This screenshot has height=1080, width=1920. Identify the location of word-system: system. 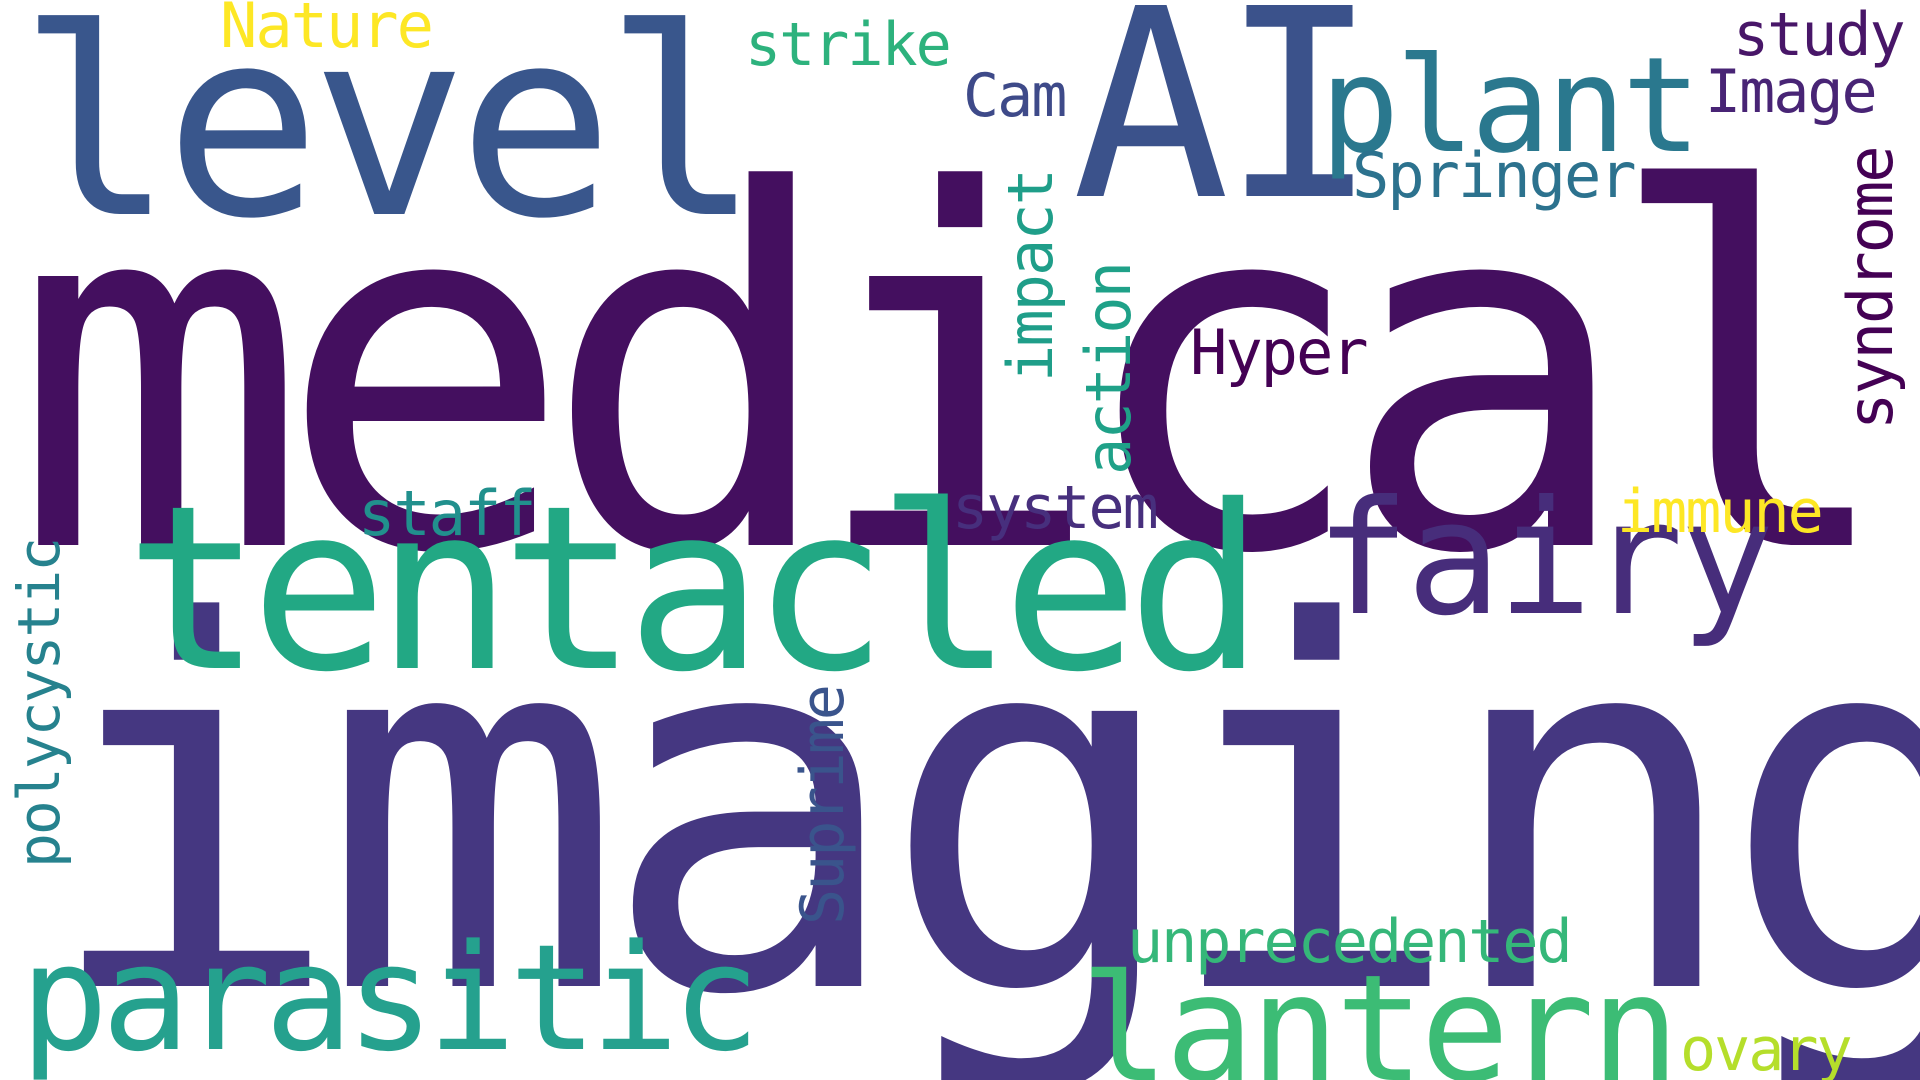
(1055, 508).